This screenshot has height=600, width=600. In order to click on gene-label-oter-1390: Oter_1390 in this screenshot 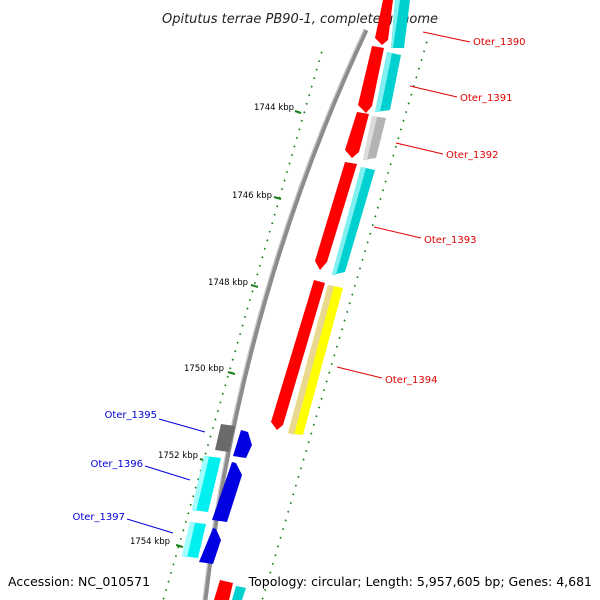, I will do `click(499, 42)`.